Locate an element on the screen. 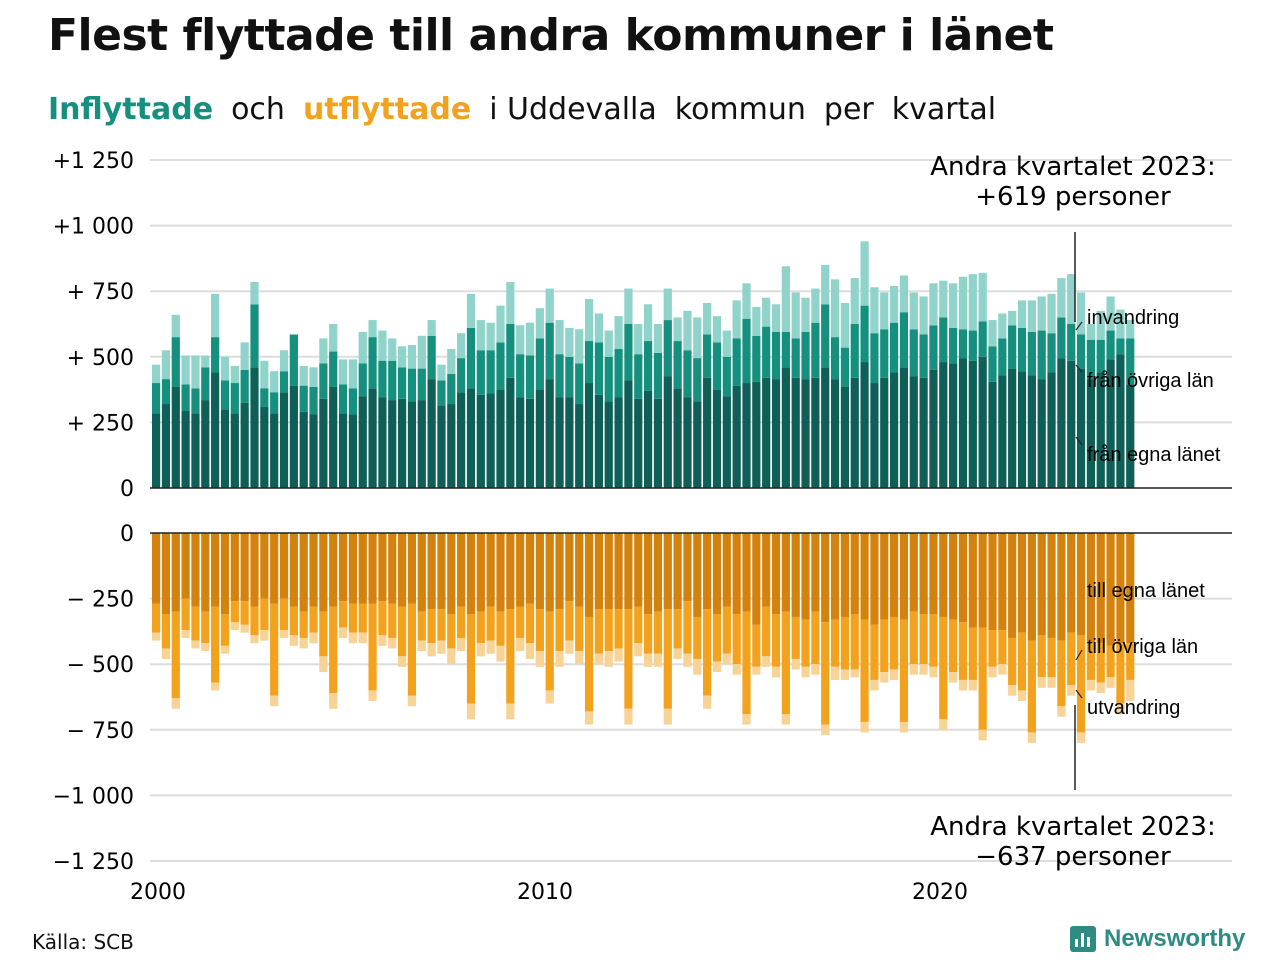 This screenshot has height=960, width=1280. subtitle-kvartal: kvartal is located at coordinates (944, 109).